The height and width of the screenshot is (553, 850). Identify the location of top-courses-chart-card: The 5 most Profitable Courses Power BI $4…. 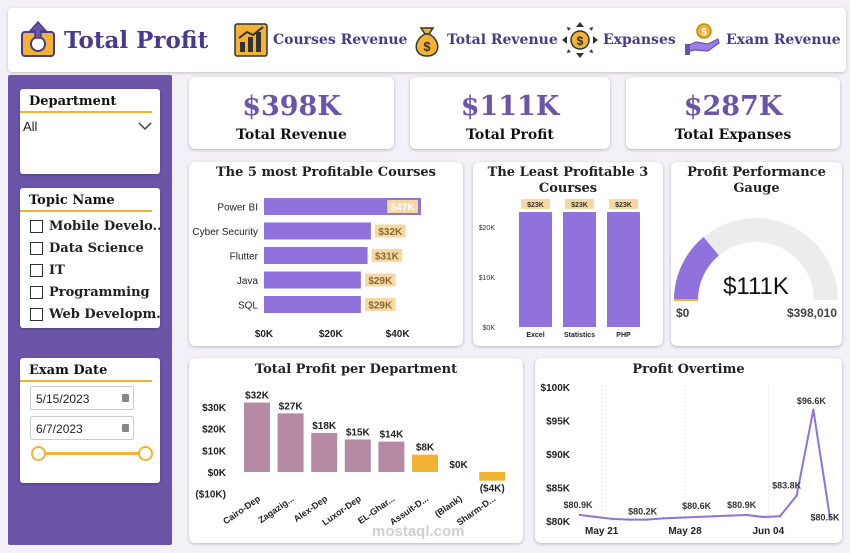
(326, 254).